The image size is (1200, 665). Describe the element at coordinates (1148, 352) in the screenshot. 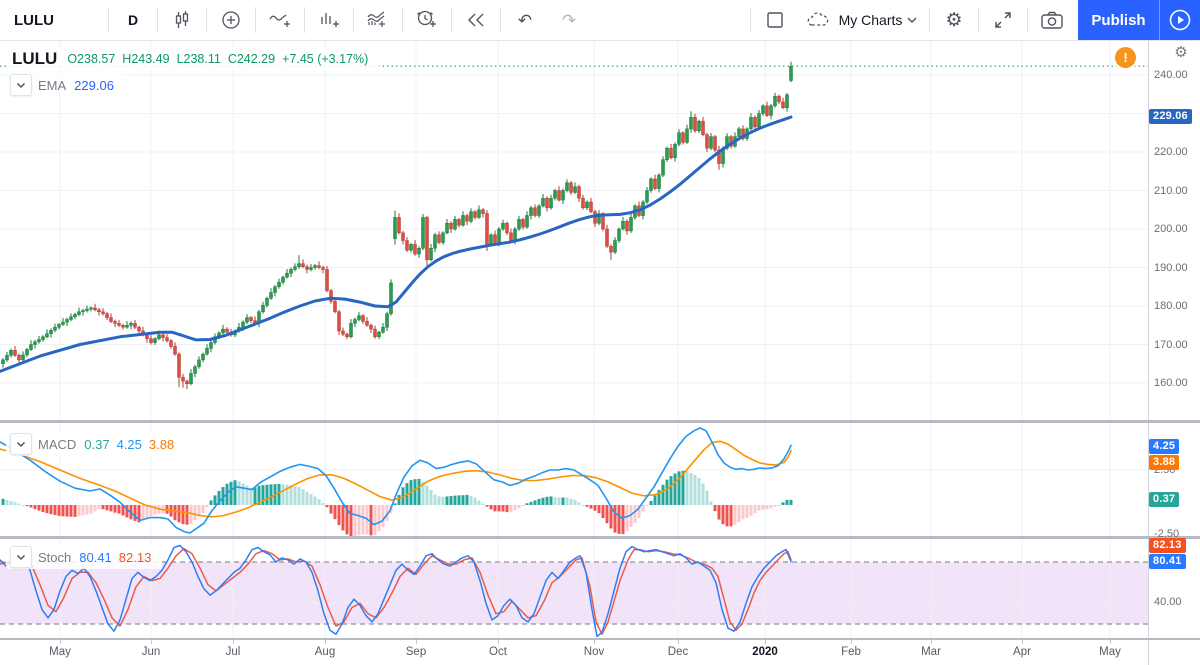

I see `price-axis-border` at that location.